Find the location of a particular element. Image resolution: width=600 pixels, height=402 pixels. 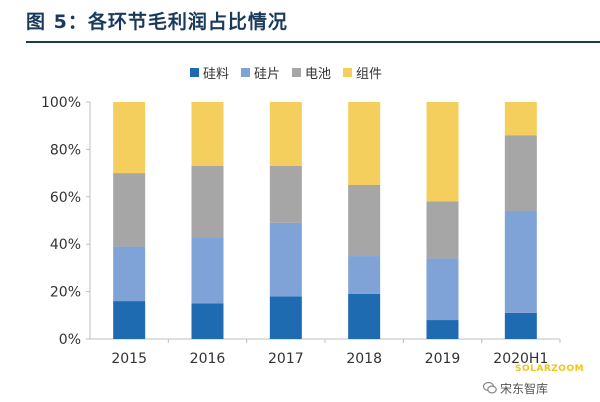

y-tick-label: 60% is located at coordinates (65, 198).